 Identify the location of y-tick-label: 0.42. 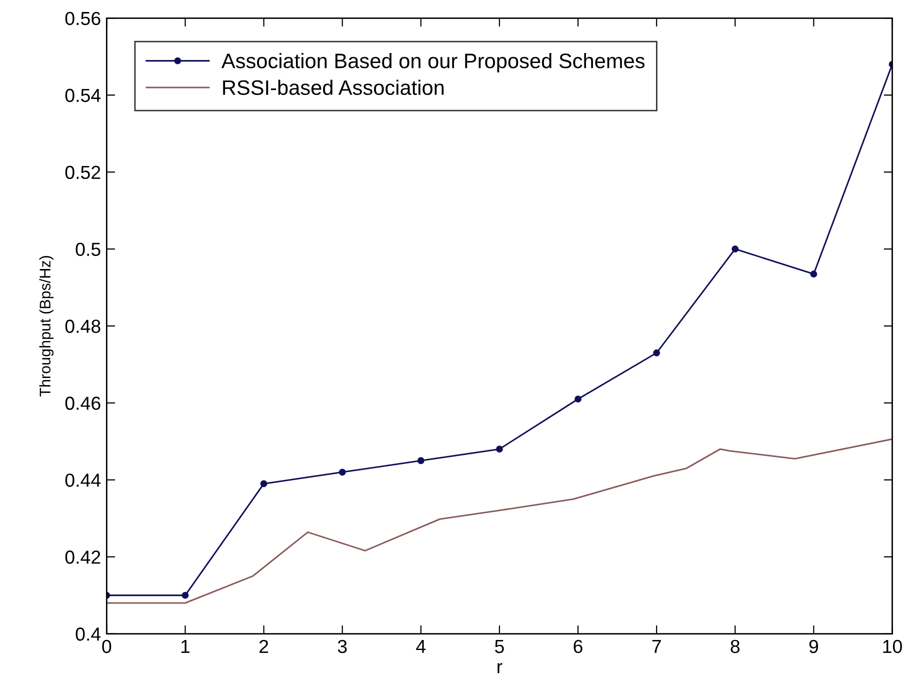
(82, 557).